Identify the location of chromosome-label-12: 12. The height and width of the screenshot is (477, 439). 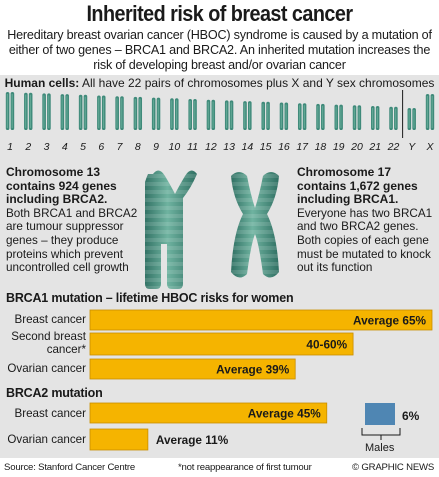
(211, 147).